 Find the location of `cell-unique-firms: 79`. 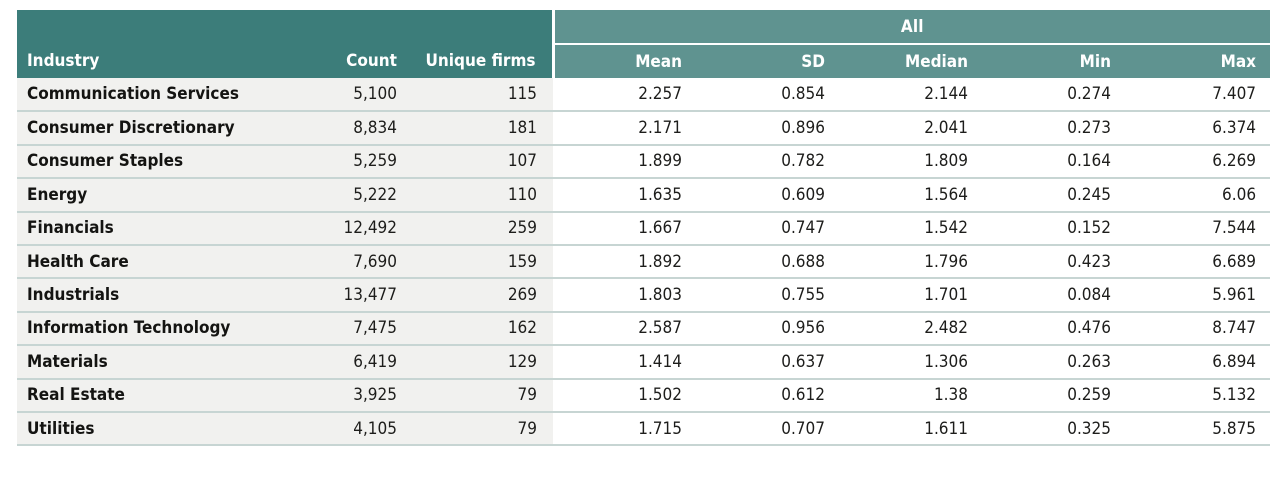

cell-unique-firms: 79 is located at coordinates (483, 394).